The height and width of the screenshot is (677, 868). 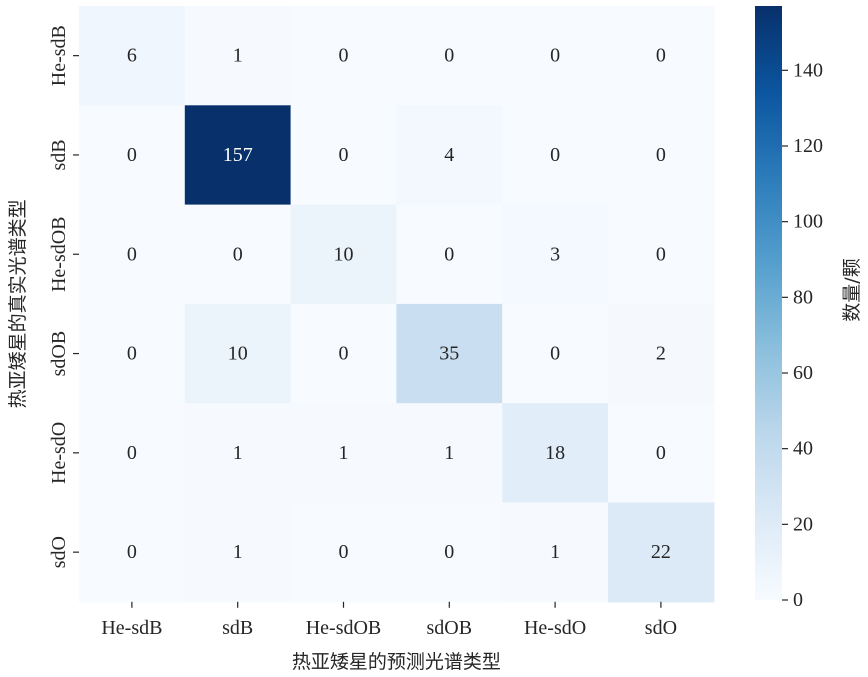 What do you see at coordinates (237, 628) in the screenshot?
I see `x-tick-label: sdB` at bounding box center [237, 628].